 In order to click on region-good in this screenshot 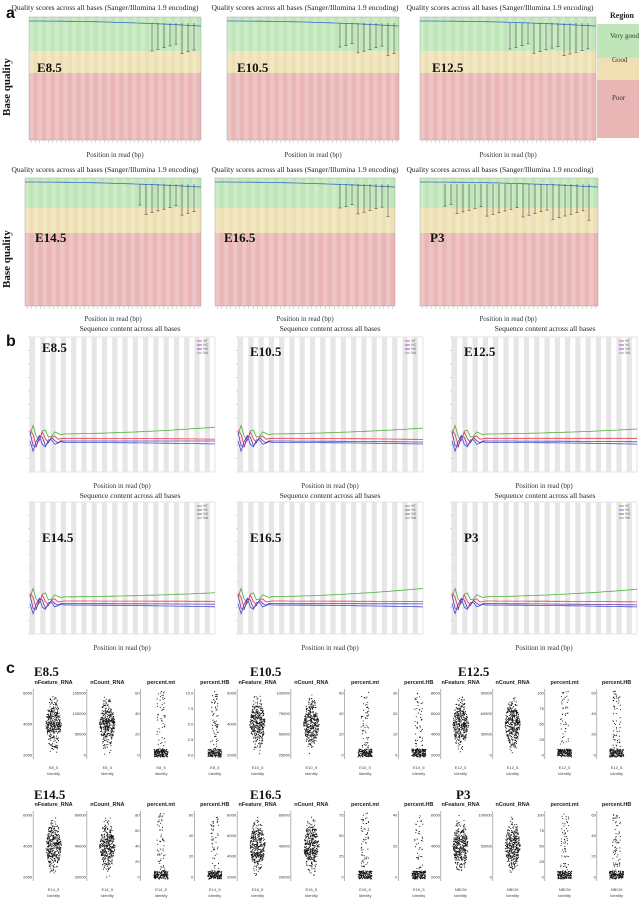, I will do `click(313, 62)`.